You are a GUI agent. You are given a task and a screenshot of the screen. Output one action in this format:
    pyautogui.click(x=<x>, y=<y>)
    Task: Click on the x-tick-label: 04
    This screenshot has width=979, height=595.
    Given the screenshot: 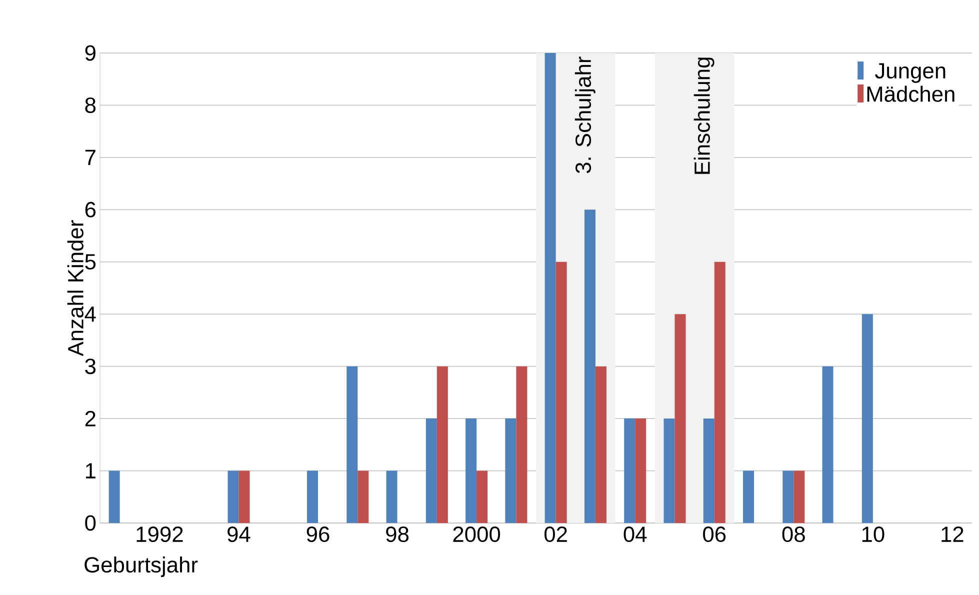 What is the action you would take?
    pyautogui.click(x=635, y=534)
    